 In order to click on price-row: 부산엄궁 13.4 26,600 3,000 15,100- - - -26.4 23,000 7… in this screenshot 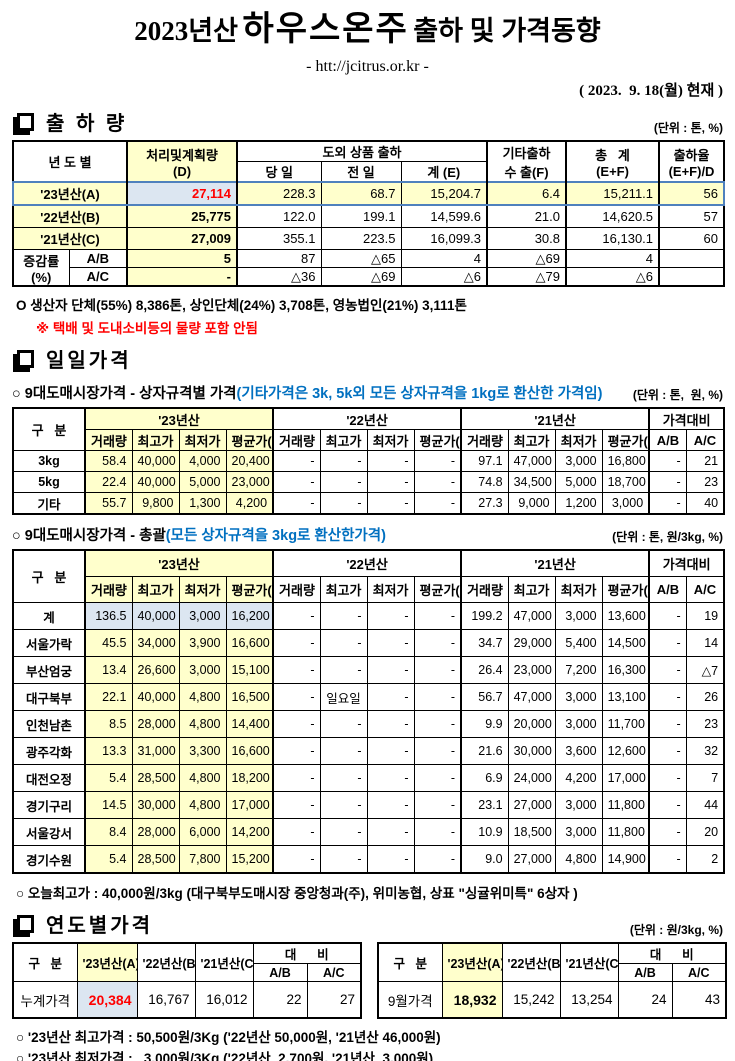, I will do `click(368, 670)`.